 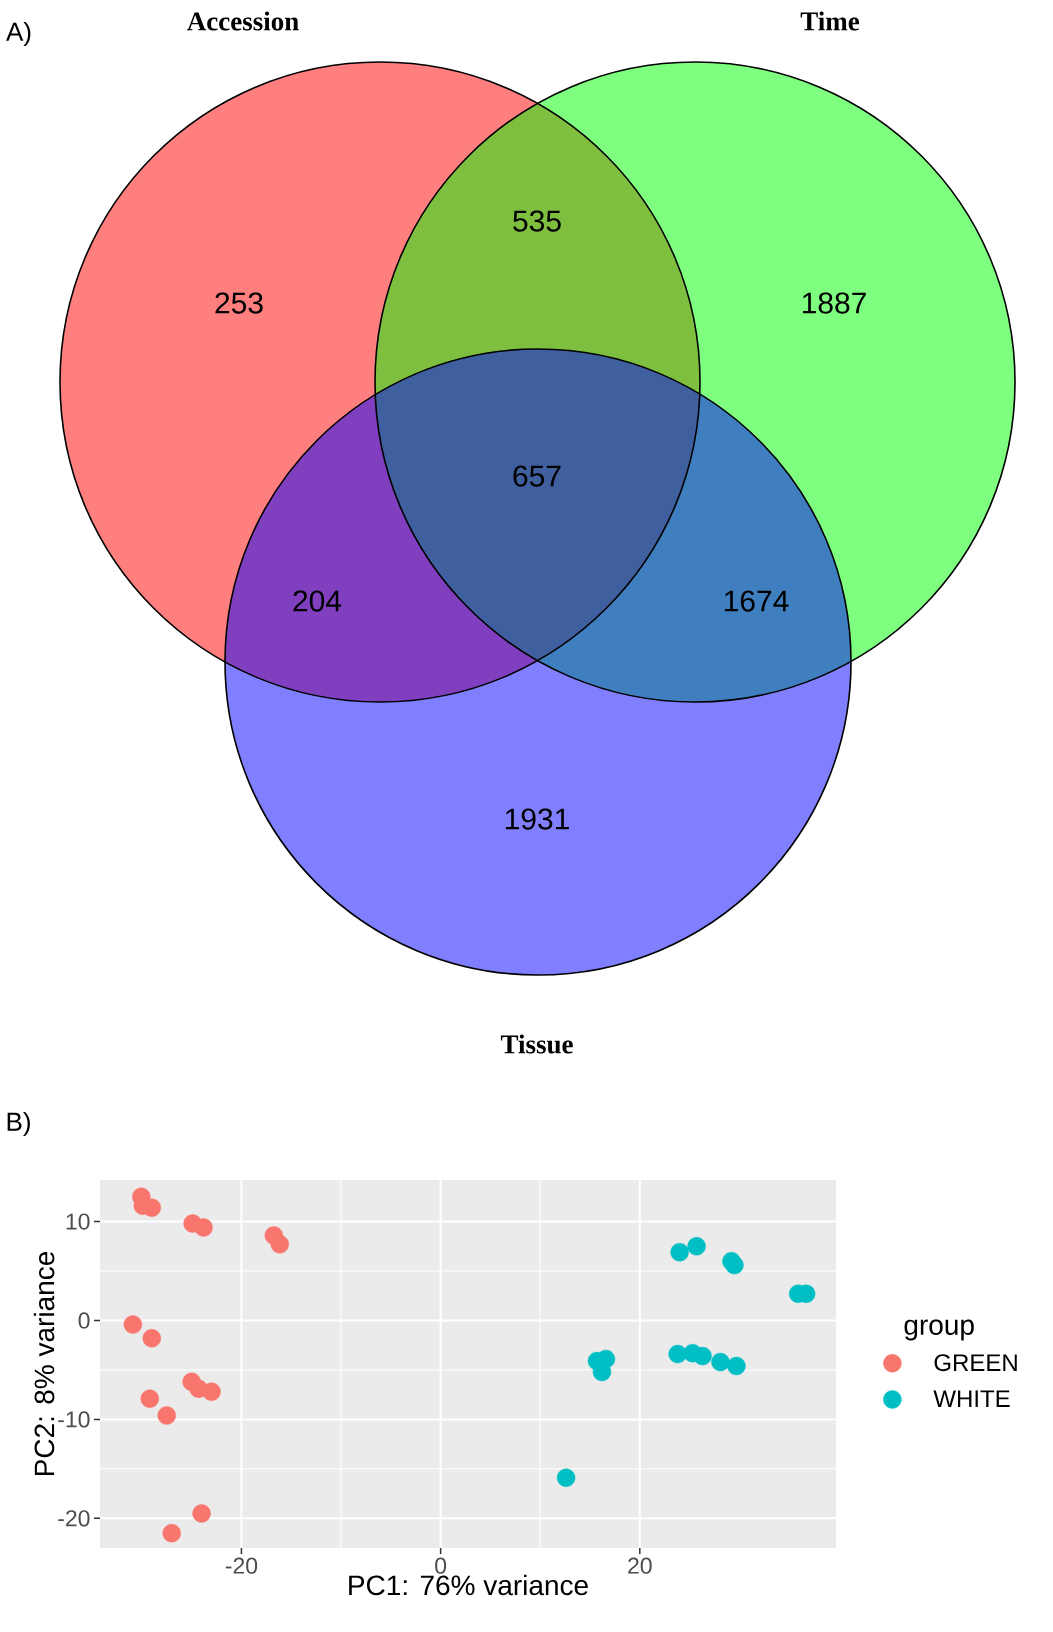 What do you see at coordinates (74, 1419) in the screenshot?
I see `y-tick-label: -10` at bounding box center [74, 1419].